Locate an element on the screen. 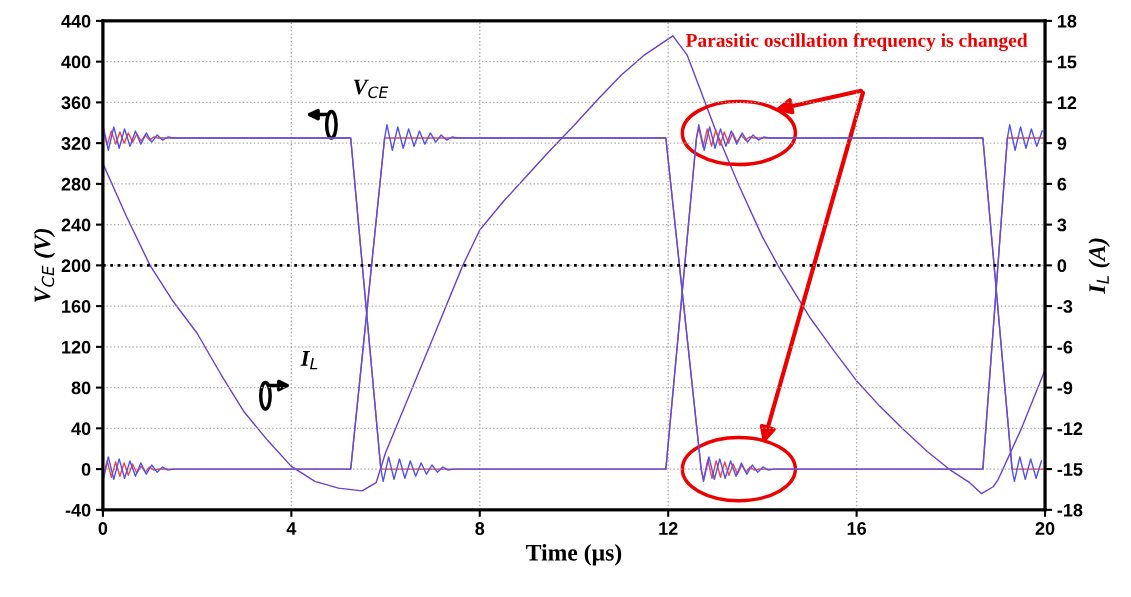  x-tick-label: 12 is located at coordinates (668, 528).